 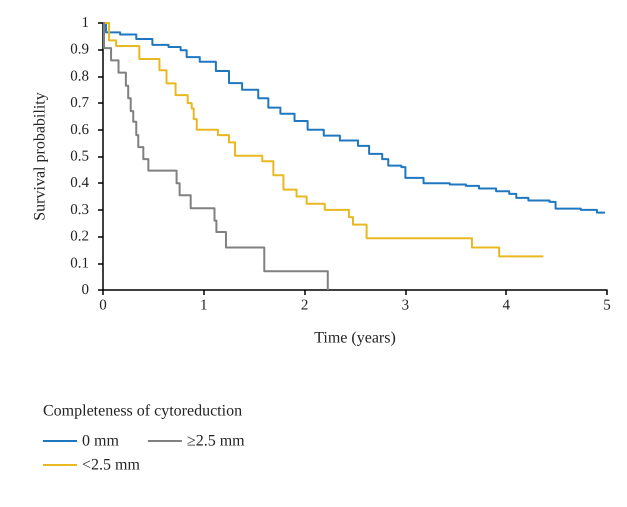 I want to click on legend-title: Completeness of cytoreduction, so click(x=142, y=411).